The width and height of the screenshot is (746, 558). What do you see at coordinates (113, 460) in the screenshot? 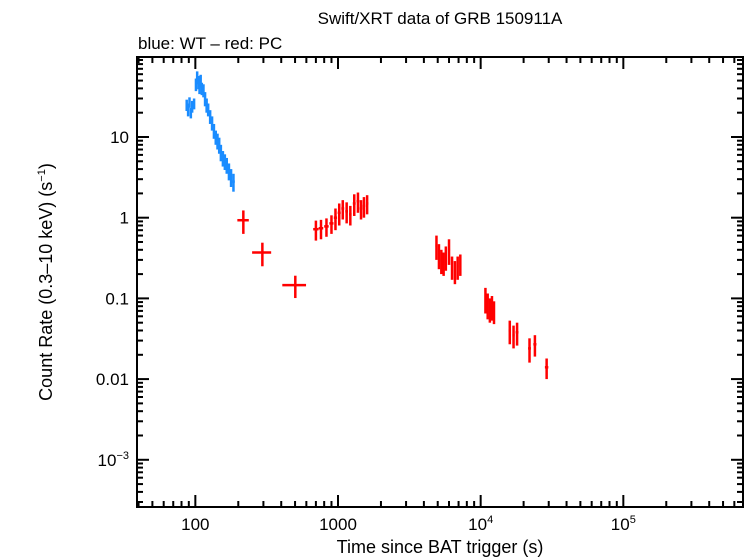
I see `y-tick-label: 10−3` at bounding box center [113, 460].